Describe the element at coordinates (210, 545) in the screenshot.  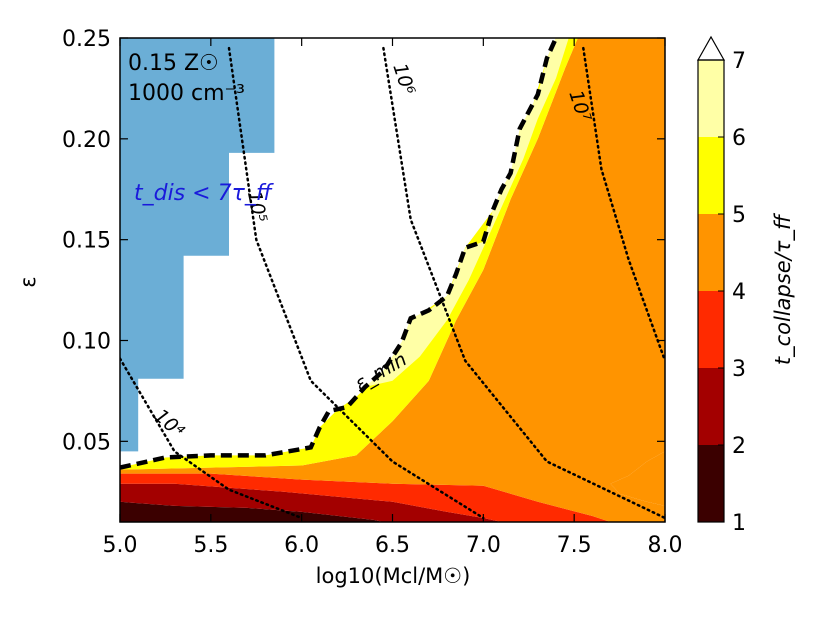
I see `x-tick-label: 5.5` at that location.